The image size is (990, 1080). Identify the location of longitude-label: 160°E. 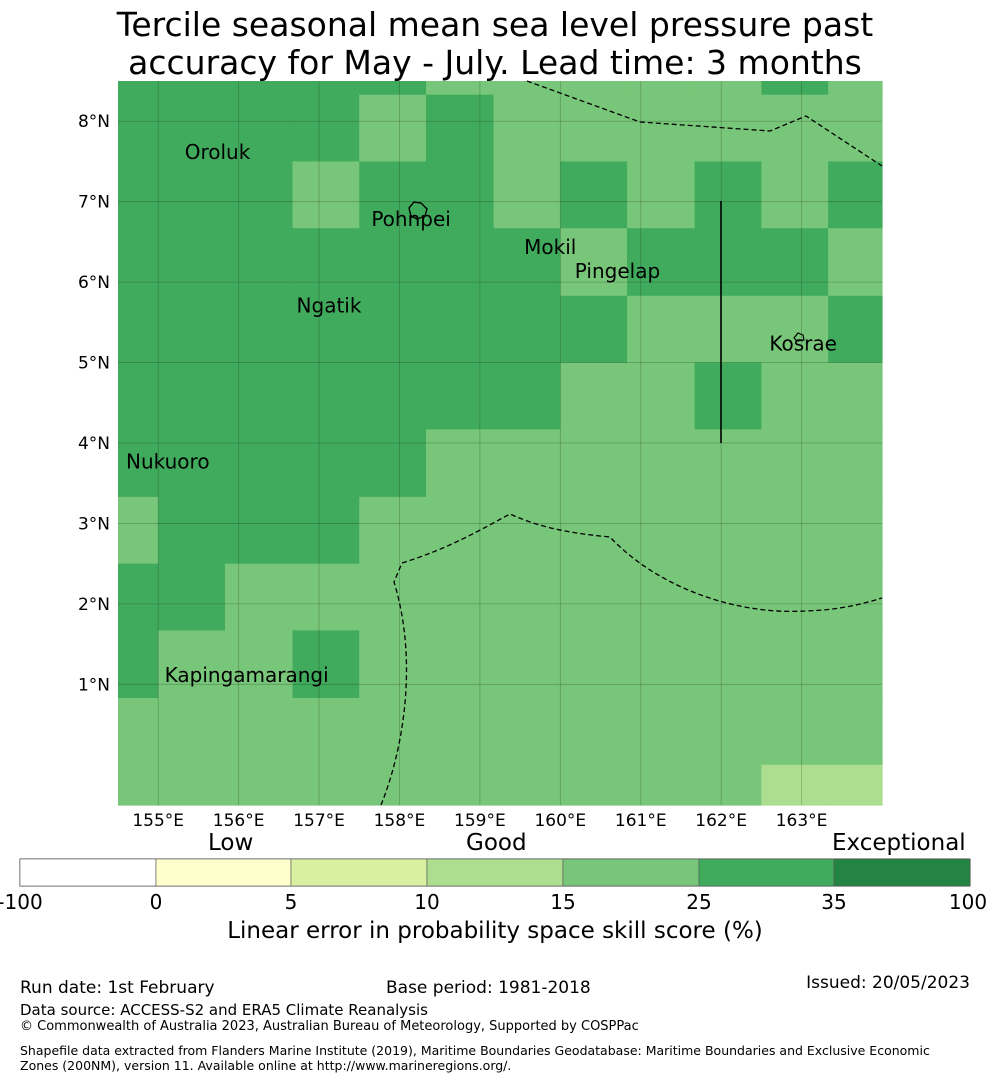
(560, 821).